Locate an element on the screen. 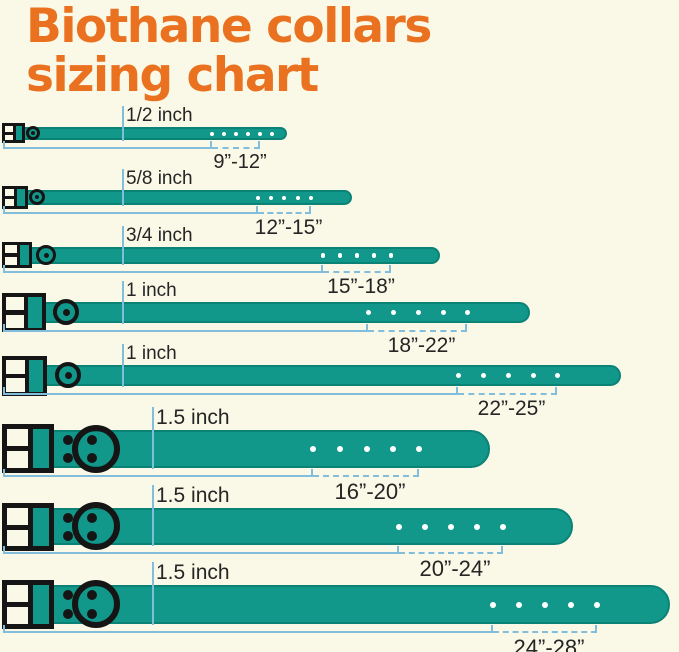 Image resolution: width=679 pixels, height=652 pixels. chart-title-line1: Biothane collars is located at coordinates (229, 27).